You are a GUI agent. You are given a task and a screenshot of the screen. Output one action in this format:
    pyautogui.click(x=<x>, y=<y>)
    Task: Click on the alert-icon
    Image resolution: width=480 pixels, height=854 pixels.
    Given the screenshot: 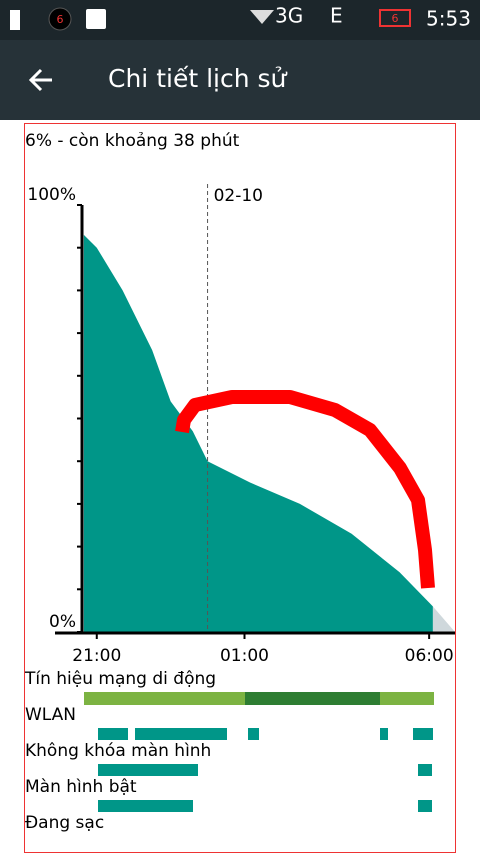 What is the action you would take?
    pyautogui.click(x=15, y=20)
    